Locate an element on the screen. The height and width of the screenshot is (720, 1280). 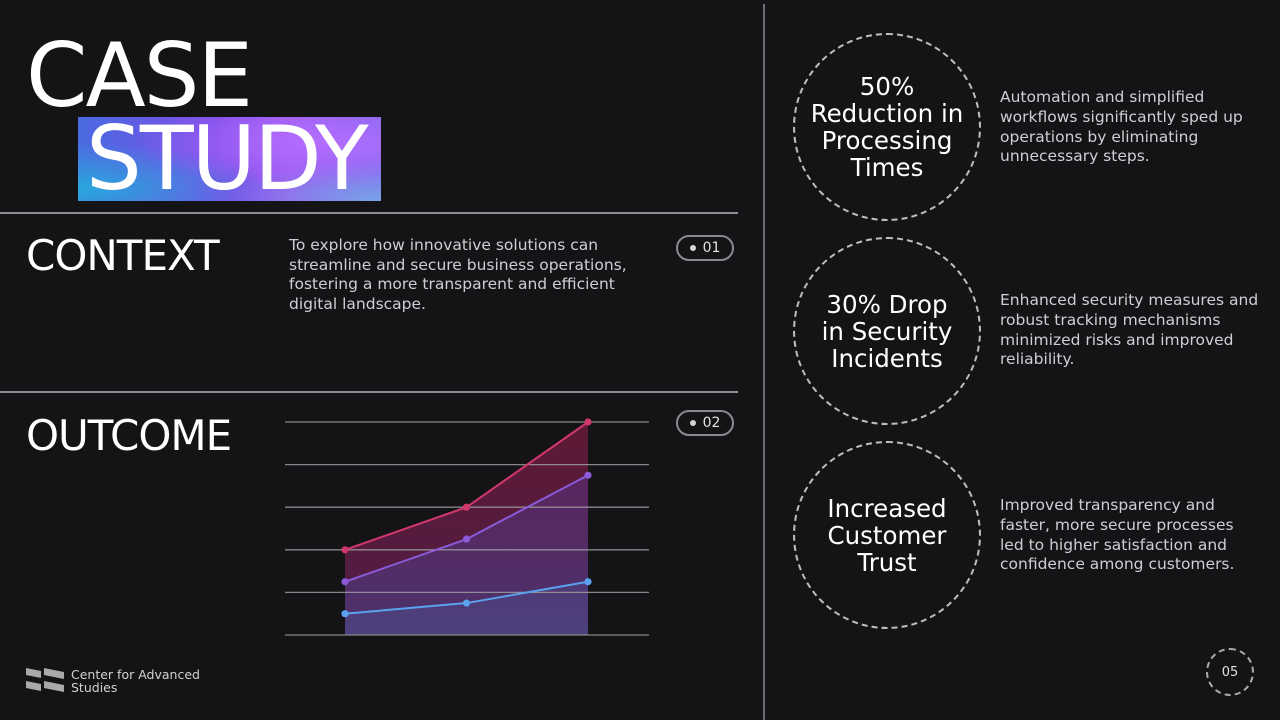
series-area is located at coordinates (466, 608).